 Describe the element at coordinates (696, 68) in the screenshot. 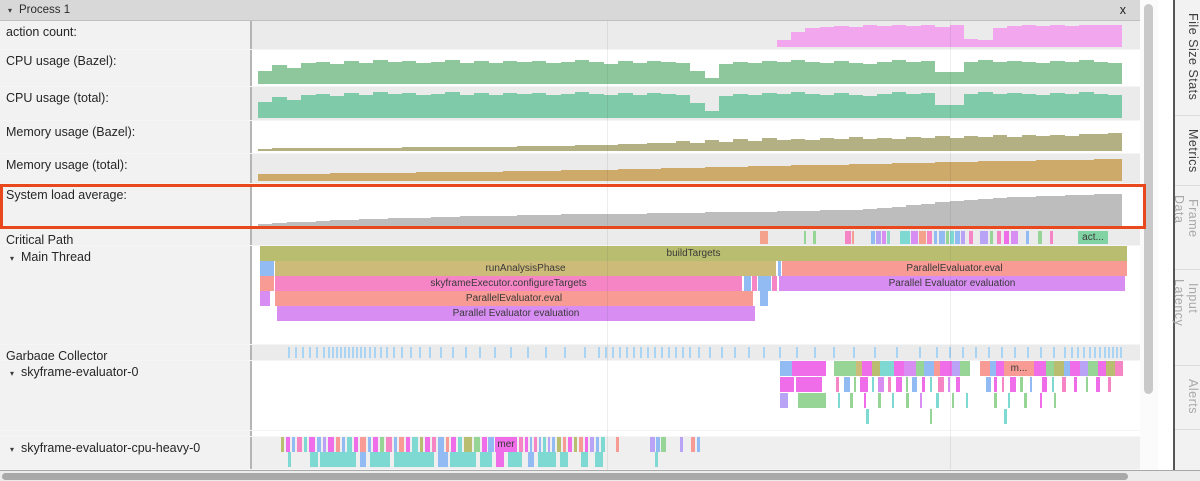

I see `track-chart-cpu-bazel` at that location.